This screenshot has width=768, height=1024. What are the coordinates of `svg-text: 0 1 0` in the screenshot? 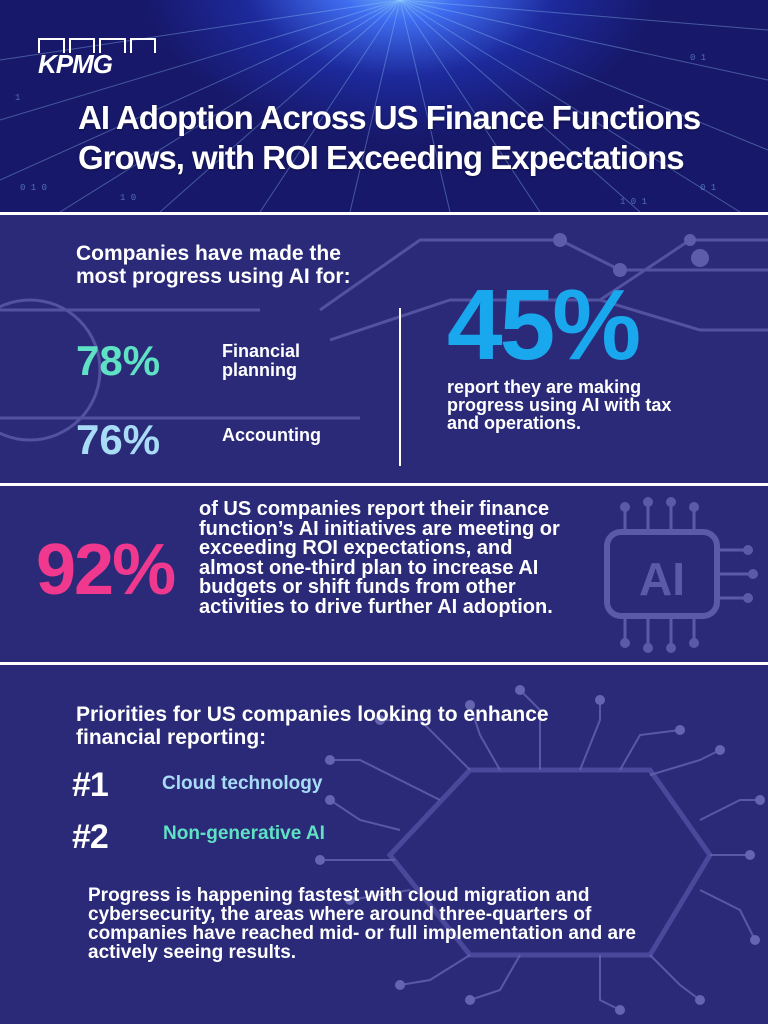 It's located at (33, 188).